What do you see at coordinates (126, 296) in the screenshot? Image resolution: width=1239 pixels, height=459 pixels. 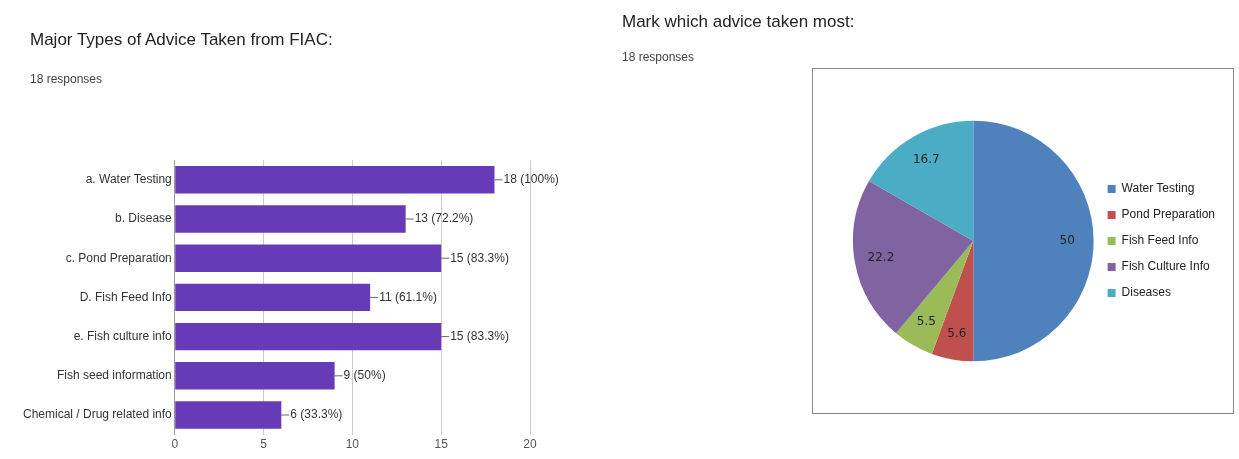 I see `y-tick-label: D. Fish Feed Info` at bounding box center [126, 296].